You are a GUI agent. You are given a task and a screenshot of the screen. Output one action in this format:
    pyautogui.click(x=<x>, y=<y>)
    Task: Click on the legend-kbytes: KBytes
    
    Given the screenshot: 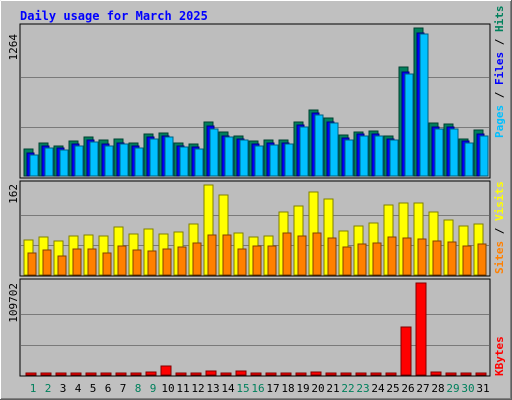 What is the action you would take?
    pyautogui.click(x=499, y=356)
    